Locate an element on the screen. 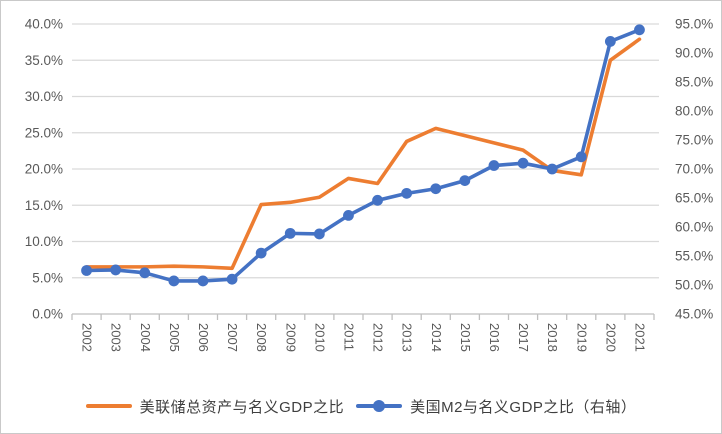 The height and width of the screenshot is (434, 722). right-axis-tick-label: 70.0% is located at coordinates (694, 169).